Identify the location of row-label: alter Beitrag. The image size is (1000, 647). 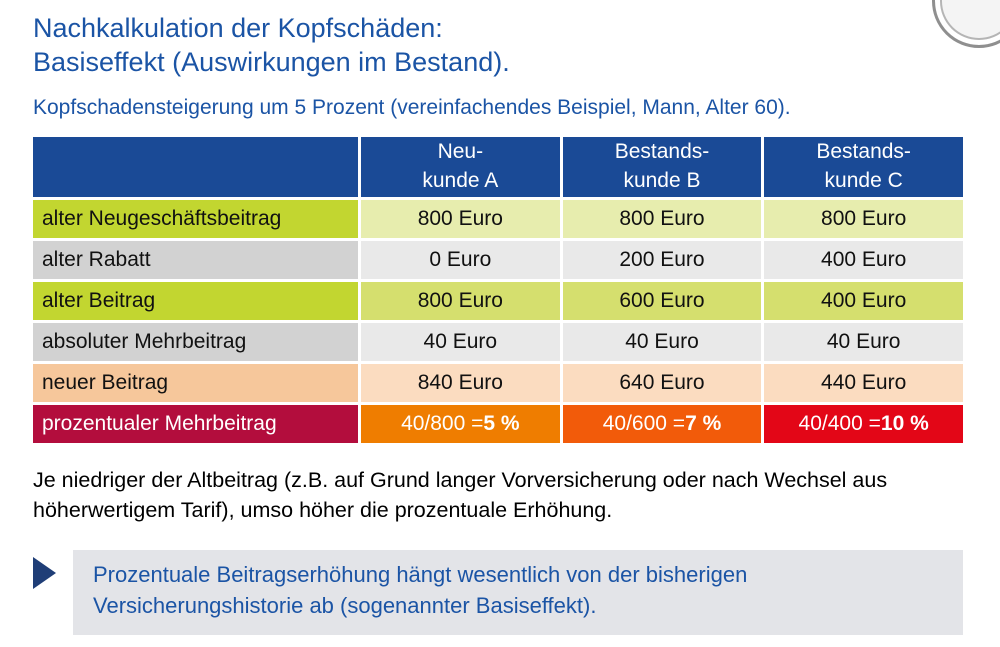
(195, 300).